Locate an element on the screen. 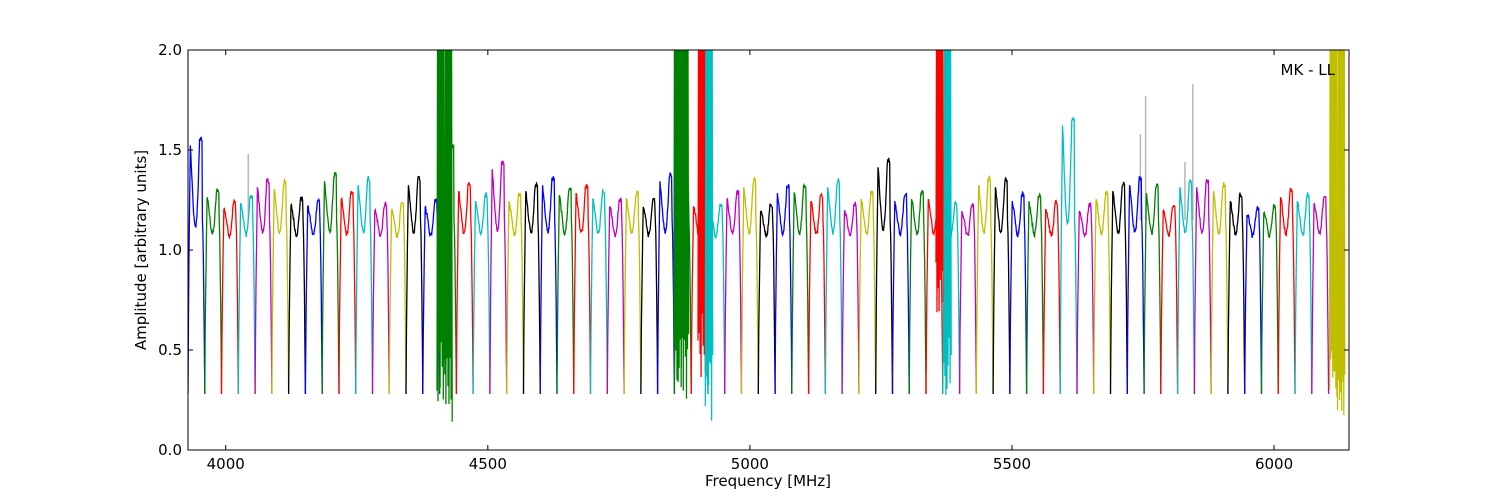 This screenshot has height=504, width=1500. y-axis-label: Amplitude [arbitrary units] is located at coordinates (141, 250).